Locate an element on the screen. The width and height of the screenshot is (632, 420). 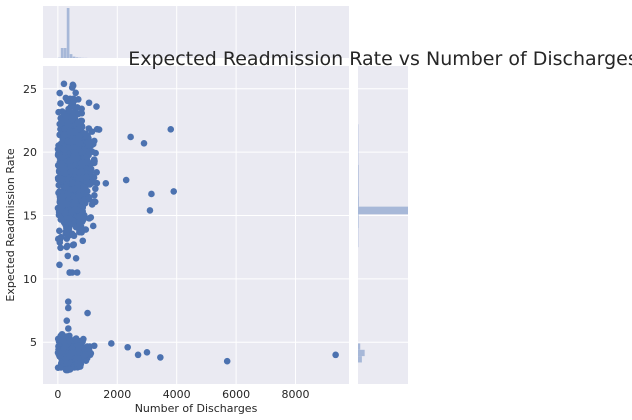
y-tick-label: 5 is located at coordinates (33, 342).